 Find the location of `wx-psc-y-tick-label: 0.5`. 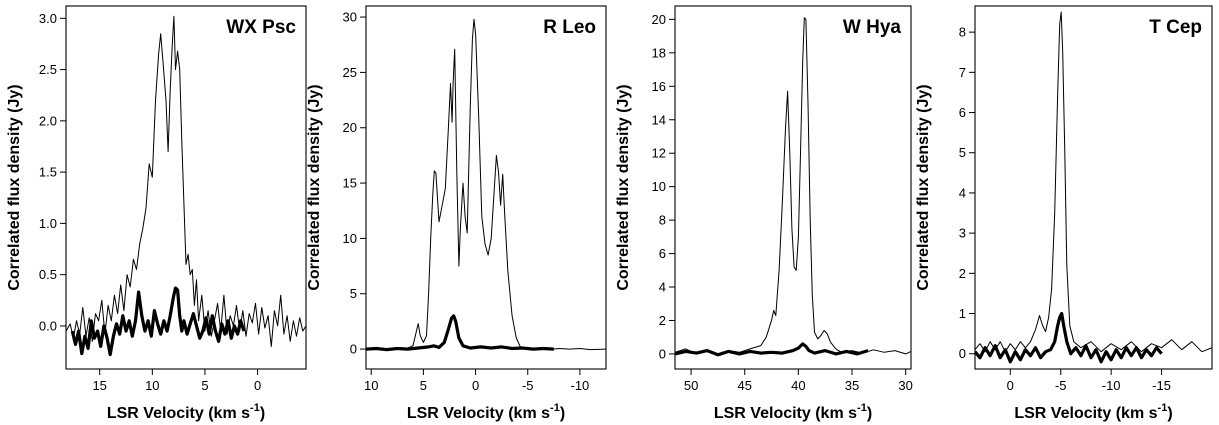

wx-psc-y-tick-label: 0.5 is located at coordinates (48, 274).